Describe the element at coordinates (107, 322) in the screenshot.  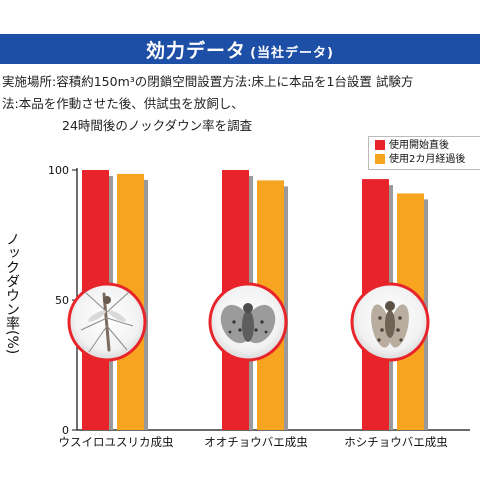
I see `mosquito-like-midge-icon` at that location.